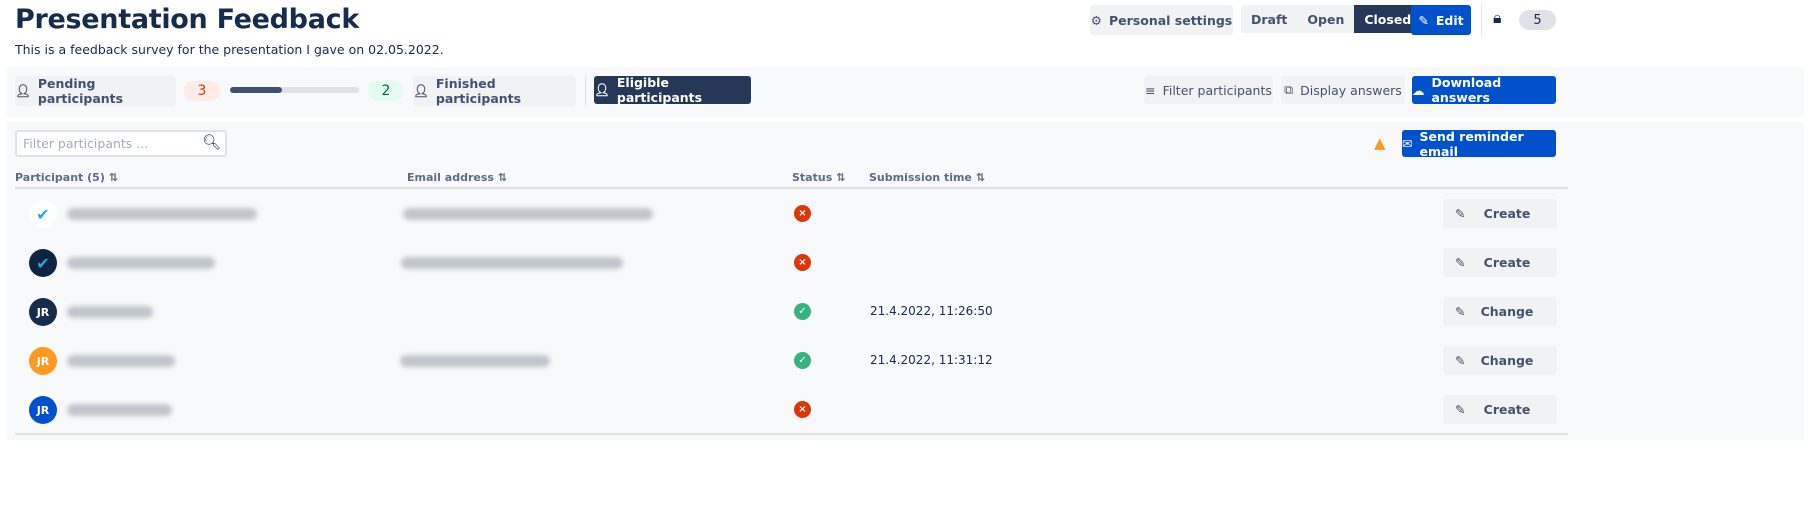 Image resolution: width=1811 pixels, height=510 pixels. What do you see at coordinates (1497, 17) in the screenshot?
I see `lock-icon: 🔒︎` at bounding box center [1497, 17].